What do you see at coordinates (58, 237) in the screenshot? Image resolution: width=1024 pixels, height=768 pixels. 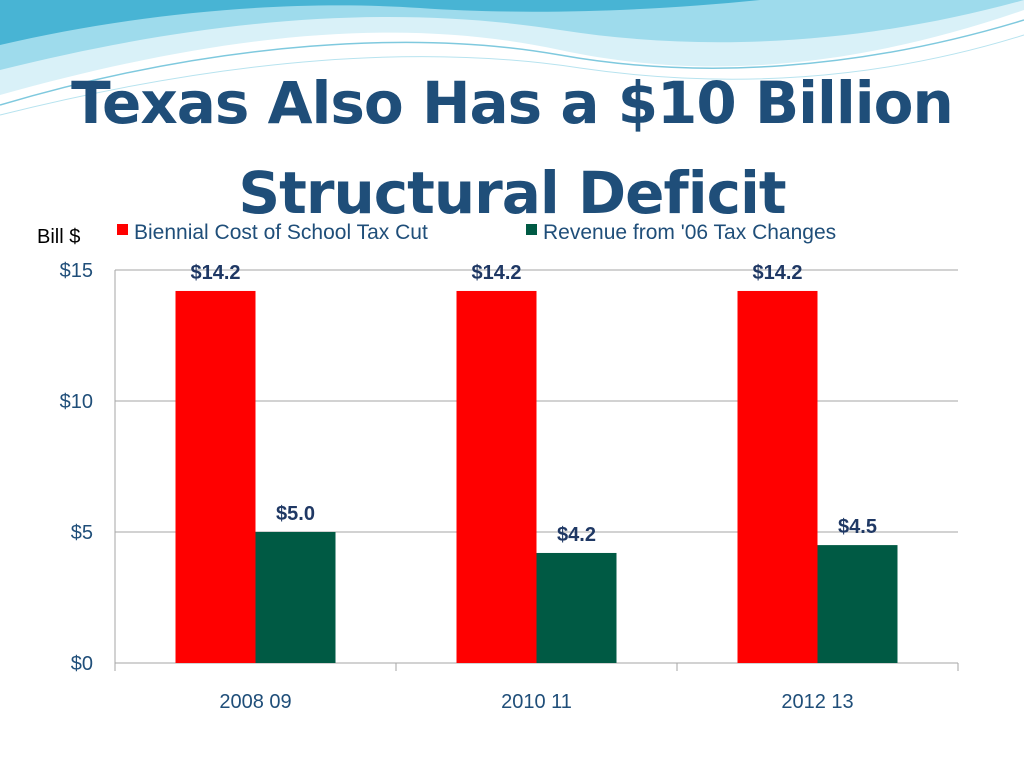 I see `unit-label: Bill $` at bounding box center [58, 237].